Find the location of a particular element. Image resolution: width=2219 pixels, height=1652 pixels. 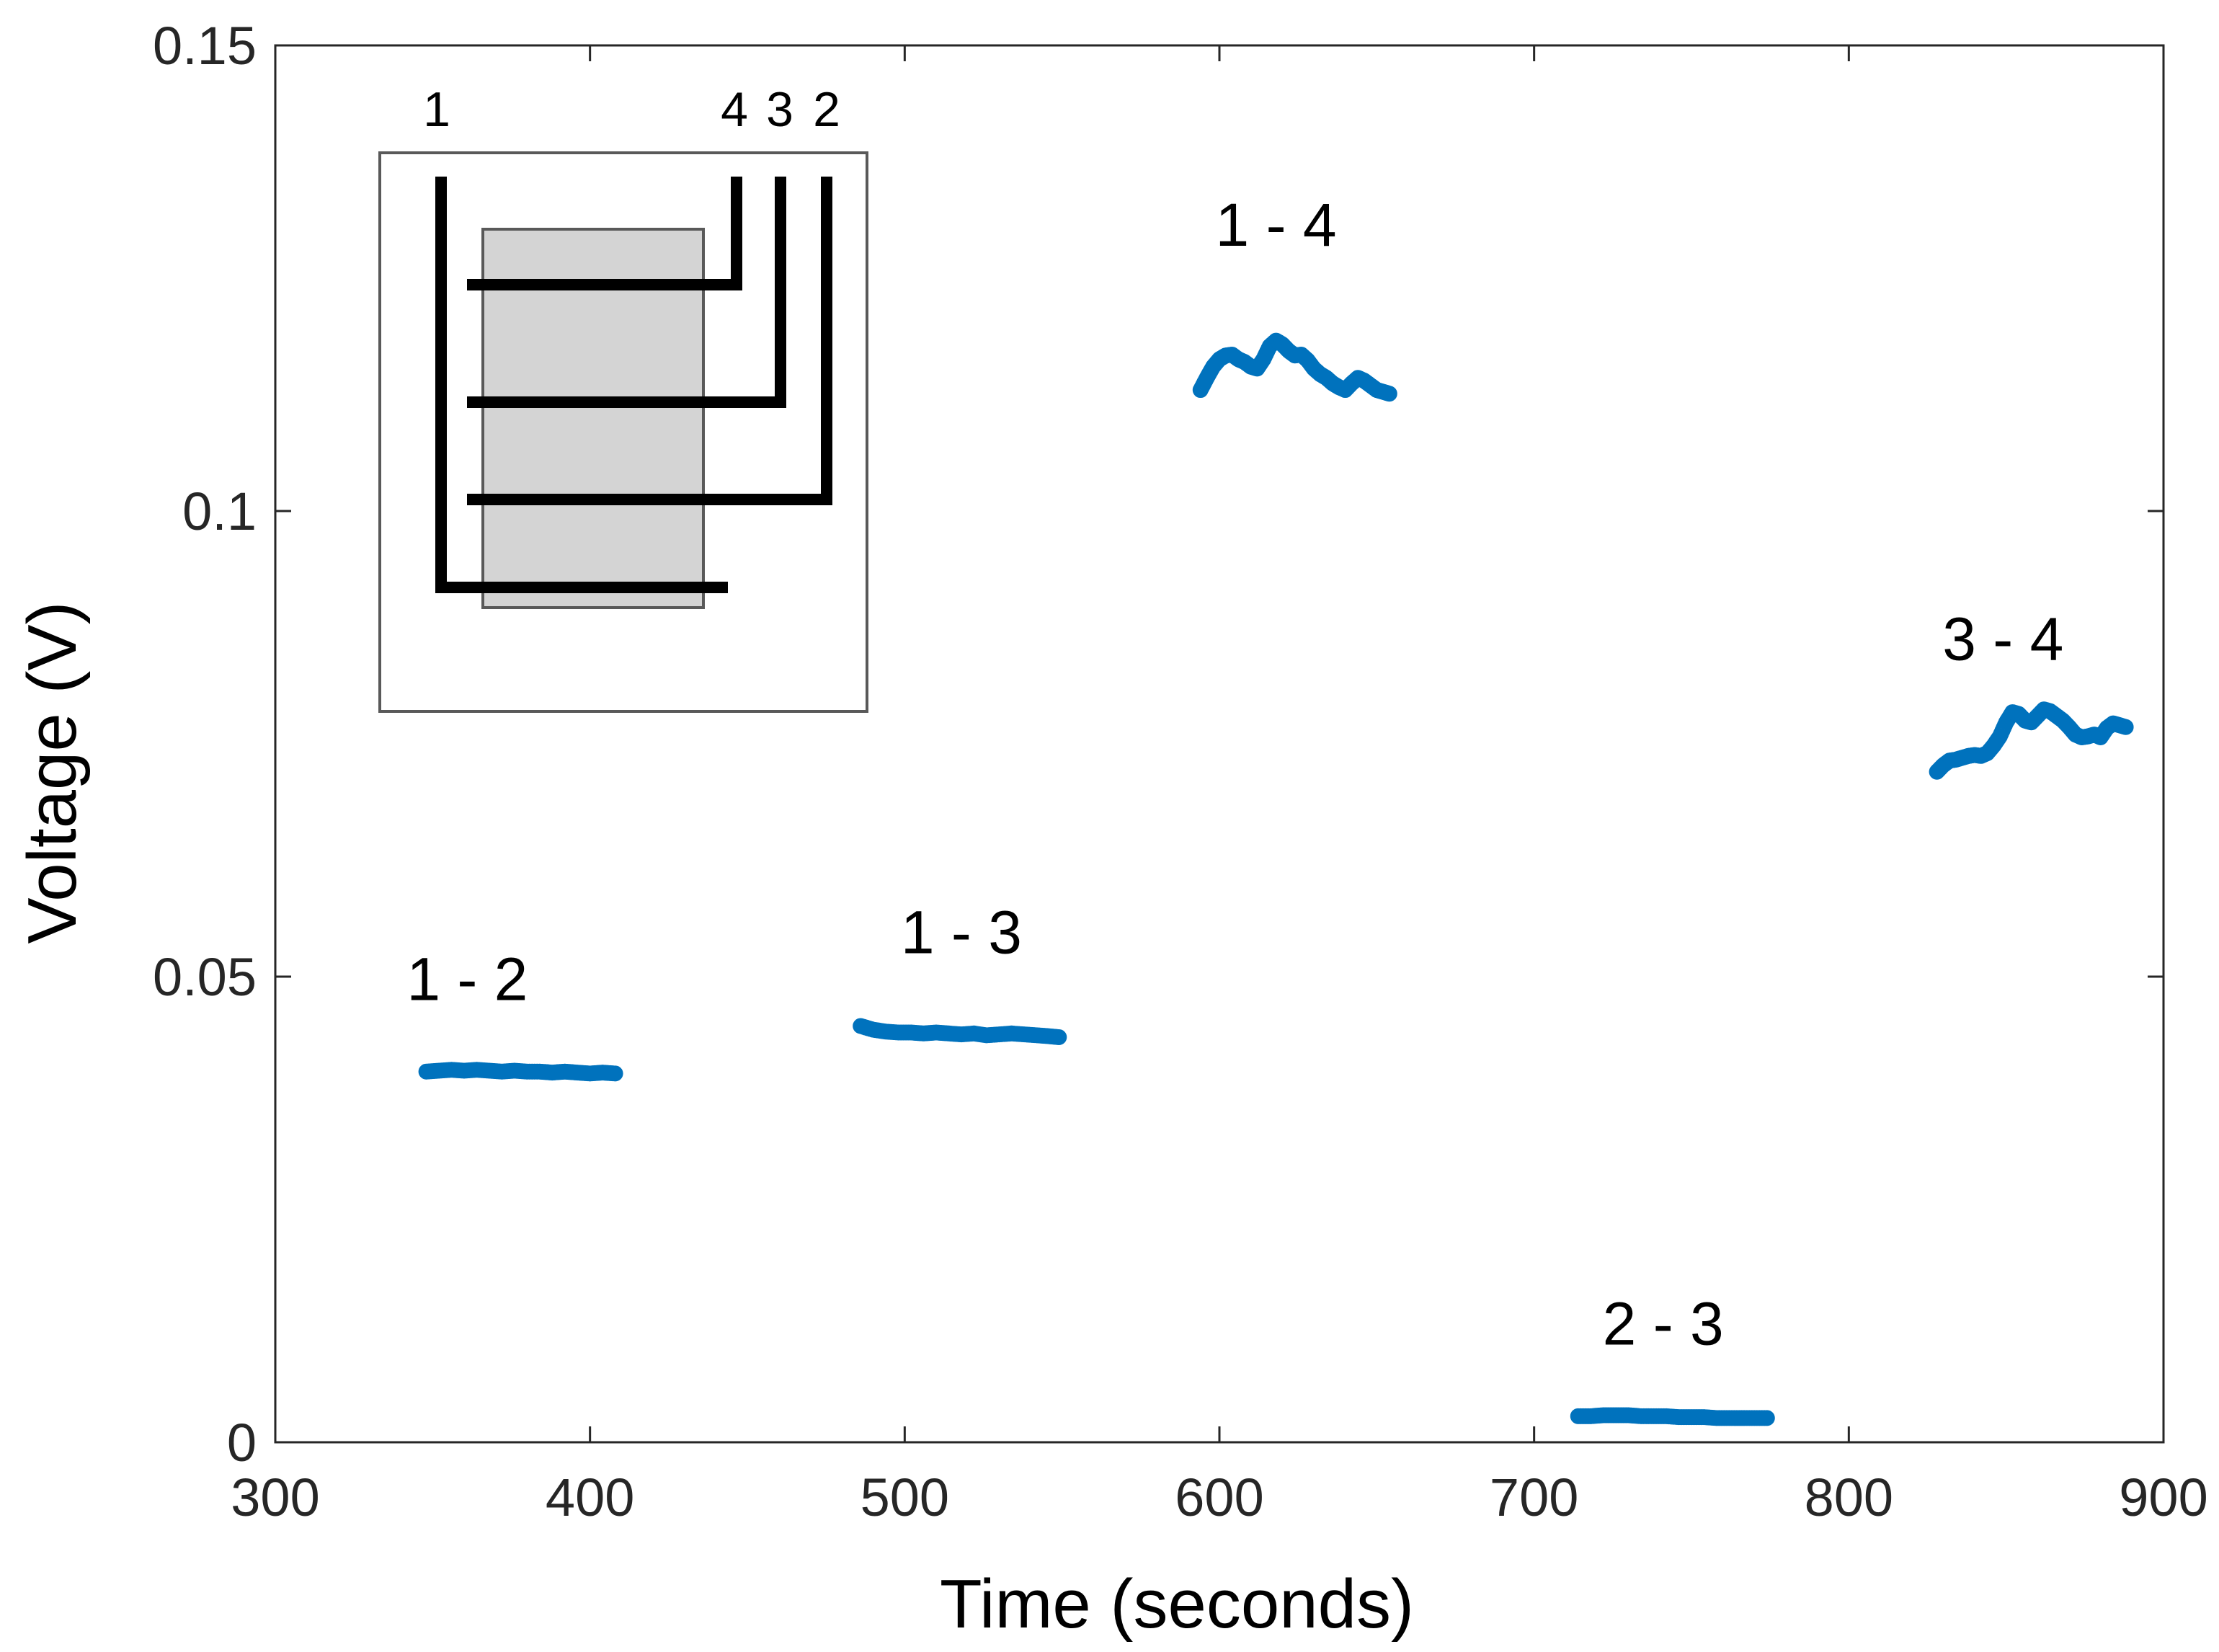

segment-label: 1 - 2 is located at coordinates (467, 979).